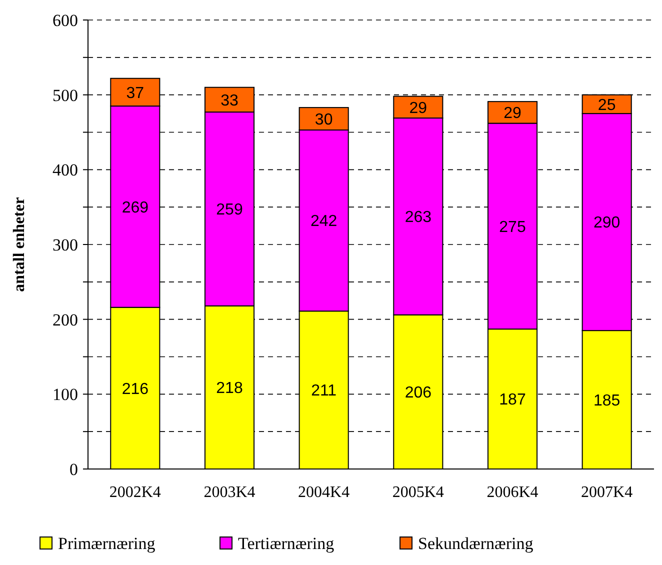  What do you see at coordinates (607, 492) in the screenshot?
I see `x-tick-label: 2007K4` at bounding box center [607, 492].